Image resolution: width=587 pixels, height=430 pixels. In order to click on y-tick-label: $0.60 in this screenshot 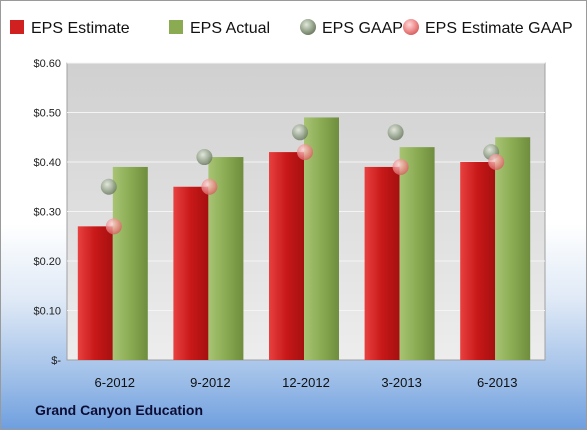, I will do `click(47, 64)`.